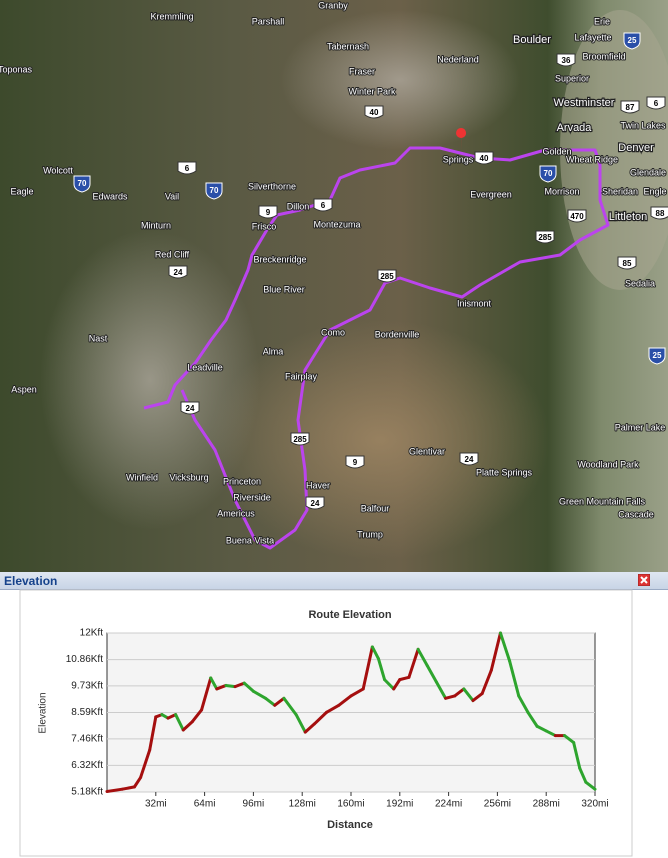 The height and width of the screenshot is (858, 668). Describe the element at coordinates (254, 804) in the screenshot. I see `x-tick-label: 96mi` at that location.